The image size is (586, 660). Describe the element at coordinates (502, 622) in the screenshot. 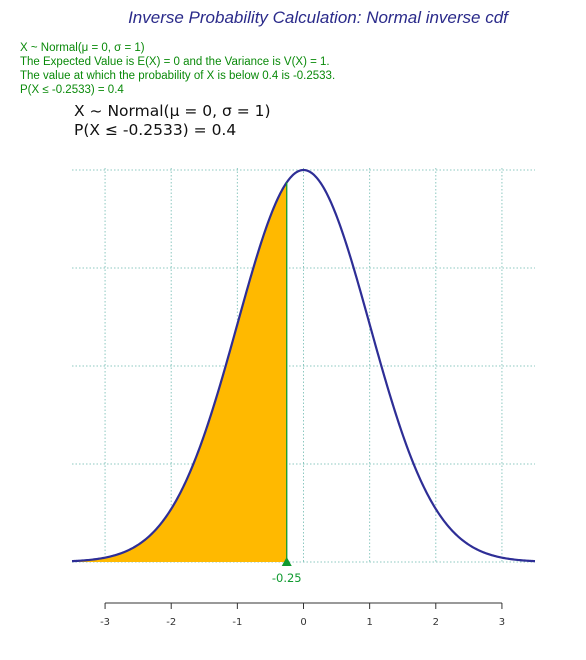

I see `x-tick-label-6: 3` at that location.